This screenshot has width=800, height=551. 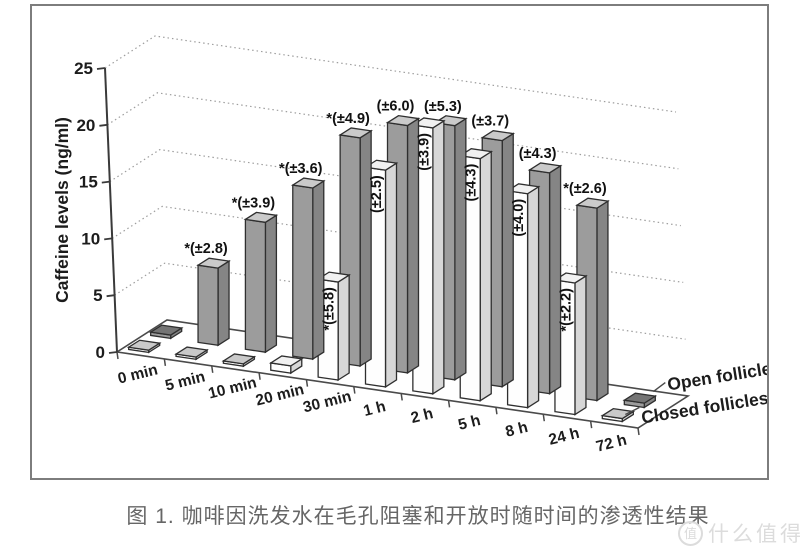 I want to click on annotation-open-24h: *(±2.6), so click(x=585, y=189).